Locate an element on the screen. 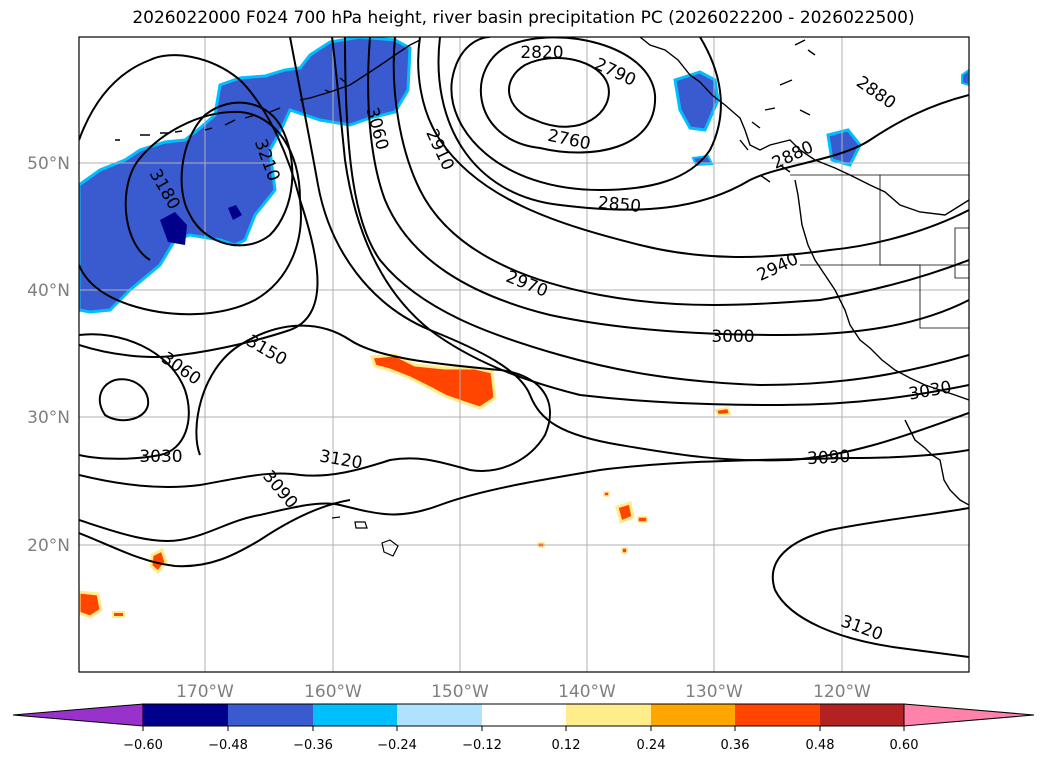  colorbar-tick-label: 0.60 is located at coordinates (904, 745).